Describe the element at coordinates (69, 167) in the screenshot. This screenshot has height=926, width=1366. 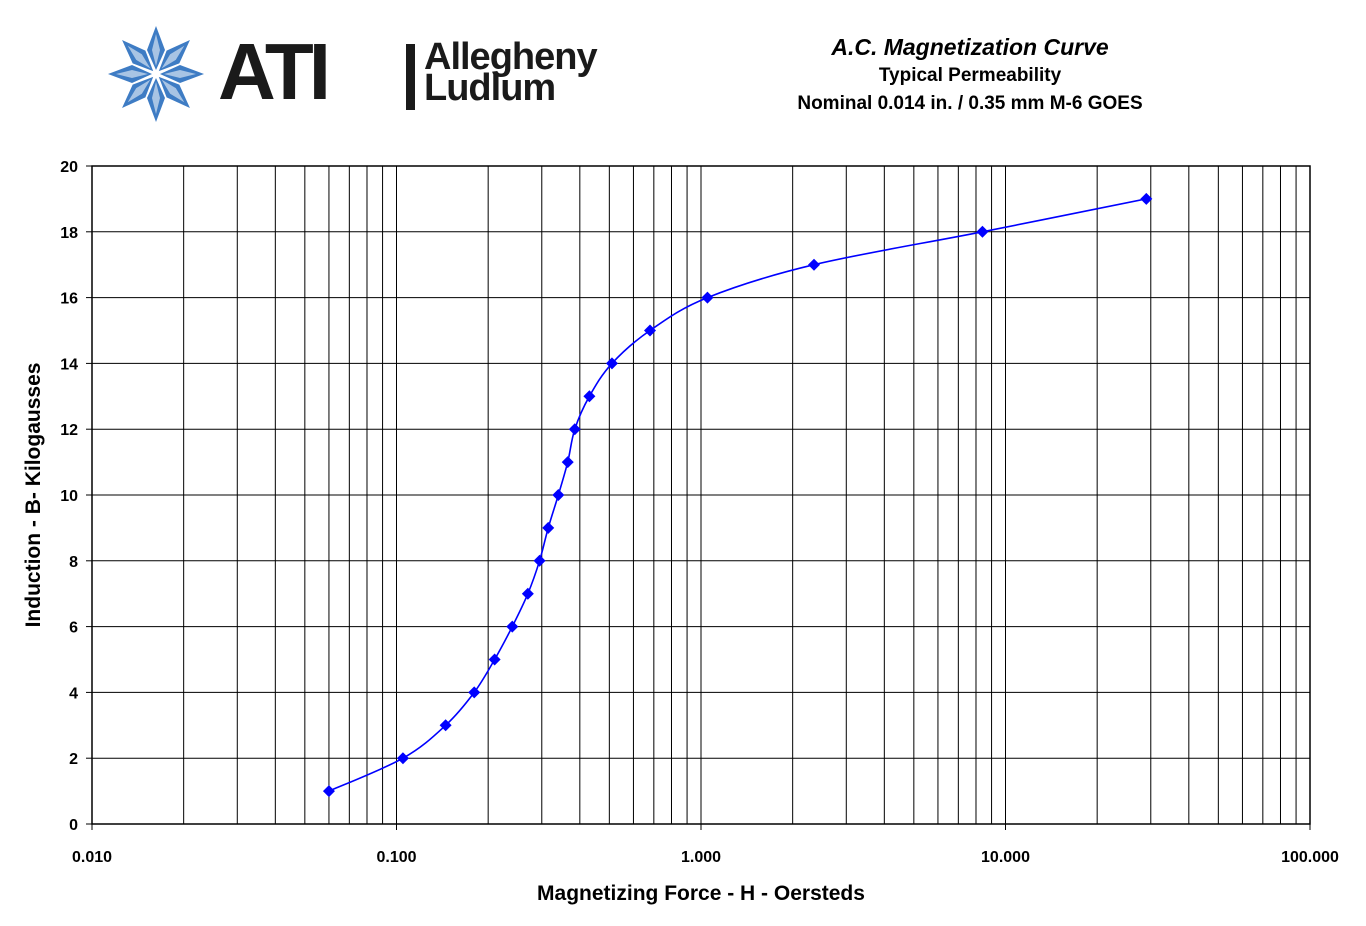
I see `y-tick-label: 20` at that location.